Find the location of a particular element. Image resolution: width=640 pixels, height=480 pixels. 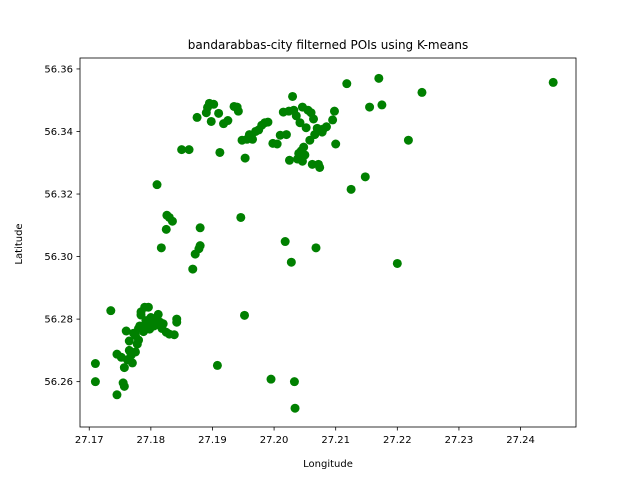

y-axis: 56.26 56.28 56.30 56.32 56.34 56.36 is located at coordinates (62, 226).